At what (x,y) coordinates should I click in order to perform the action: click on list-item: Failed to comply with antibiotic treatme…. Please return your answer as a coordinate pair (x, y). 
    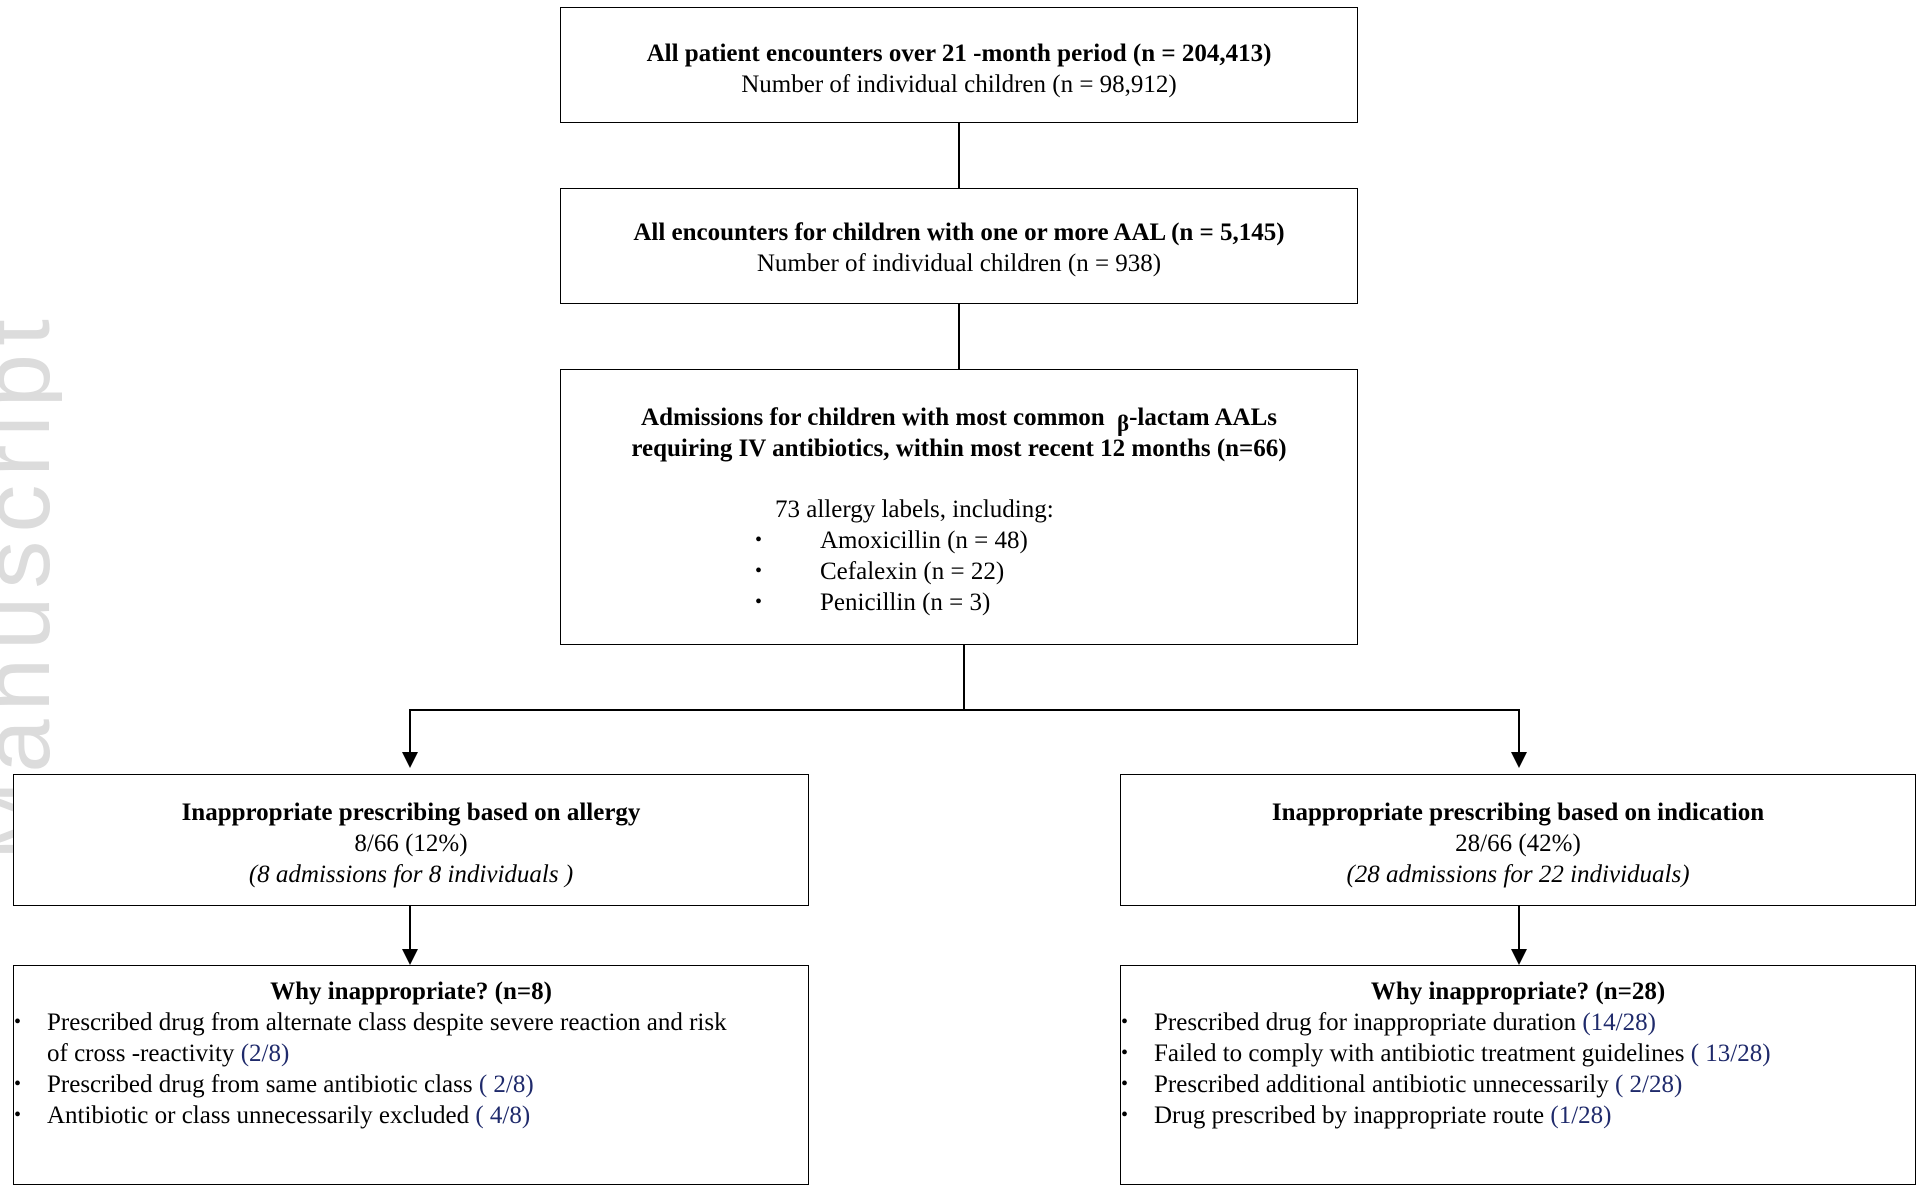
    Looking at the image, I should click on (1507, 1053).